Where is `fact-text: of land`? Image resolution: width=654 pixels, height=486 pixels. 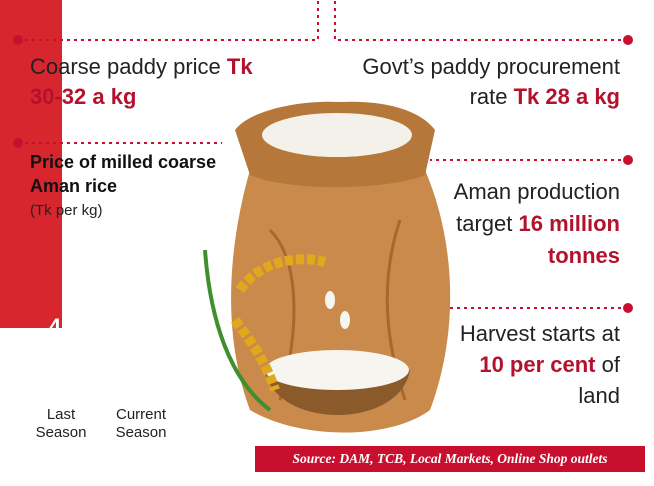 fact-text: of land is located at coordinates (599, 380).